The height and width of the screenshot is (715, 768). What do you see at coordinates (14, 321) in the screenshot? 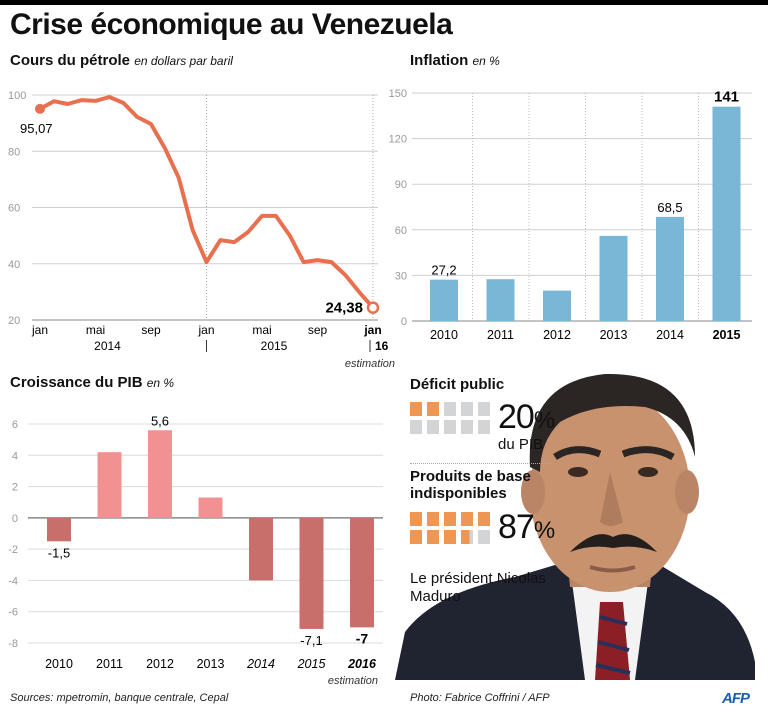
I see `oil-ytick-label: 20` at bounding box center [14, 321].